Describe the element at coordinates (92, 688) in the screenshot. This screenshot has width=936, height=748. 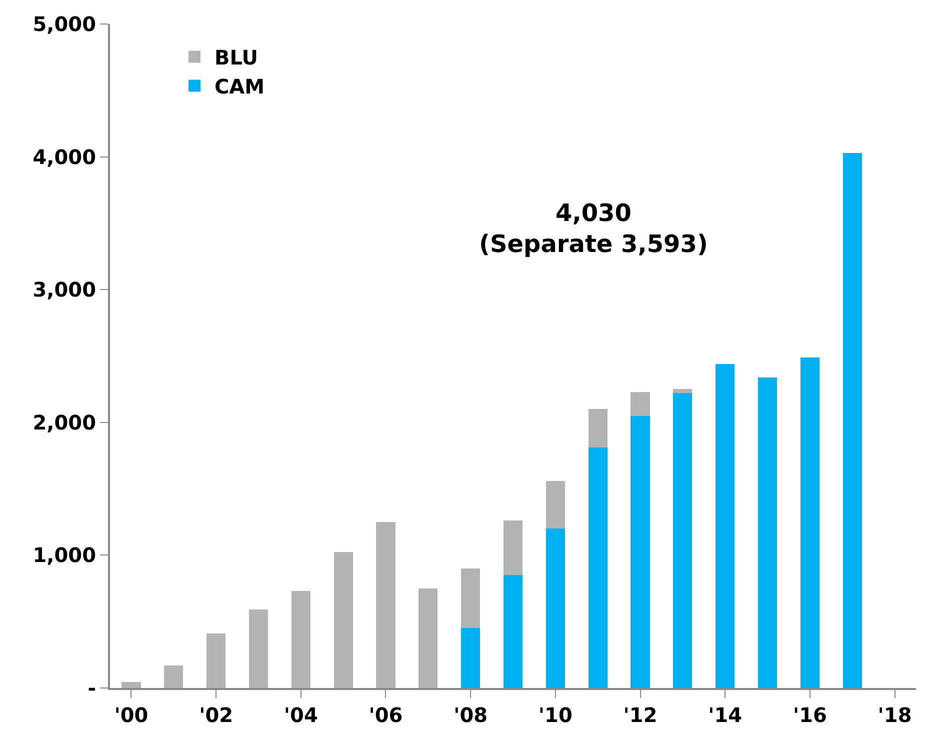
I see `y-tick-label: -` at that location.